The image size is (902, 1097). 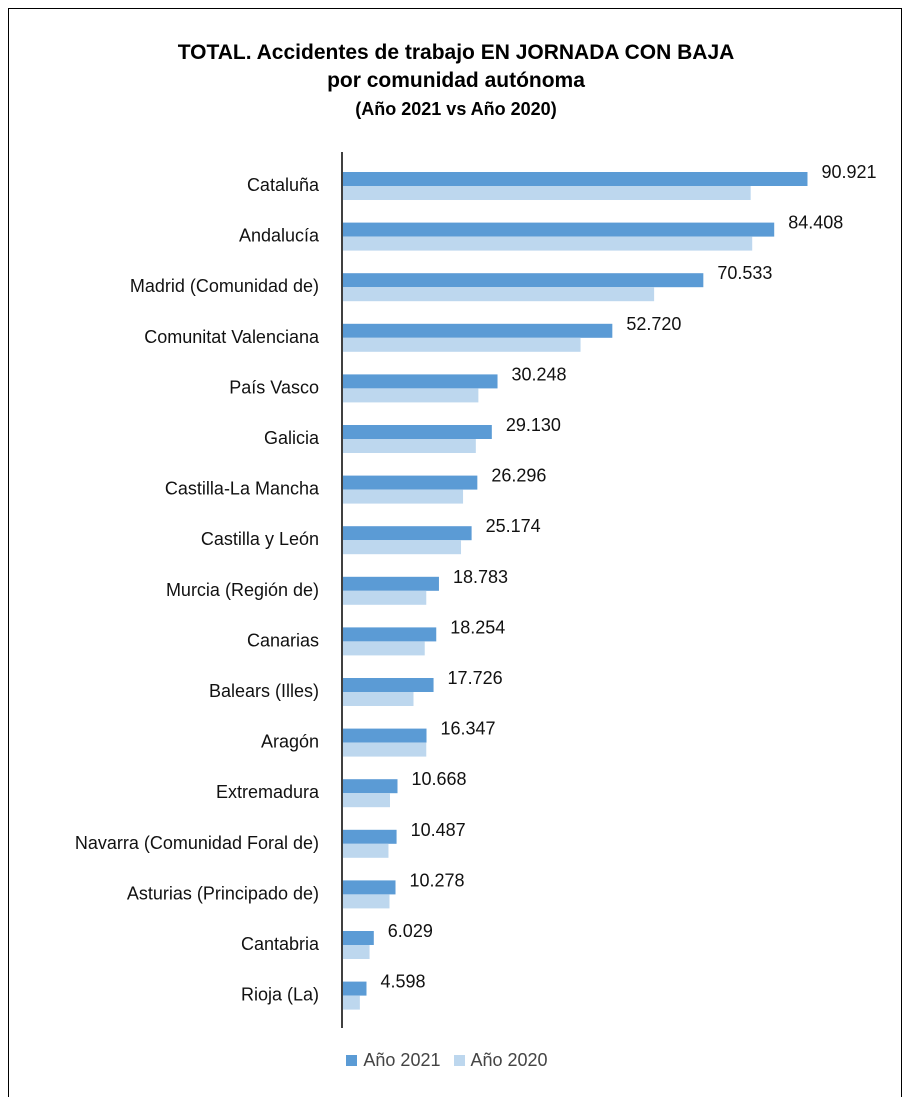 I want to click on category-label: Cataluña, so click(x=283, y=185).